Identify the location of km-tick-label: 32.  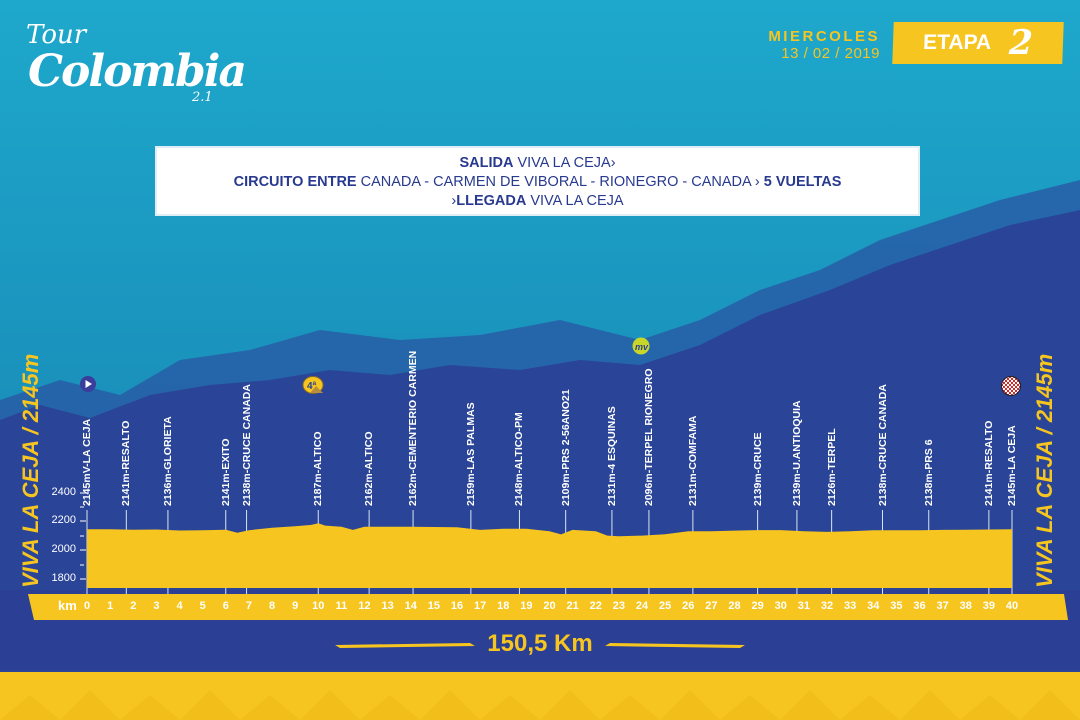
(827, 606).